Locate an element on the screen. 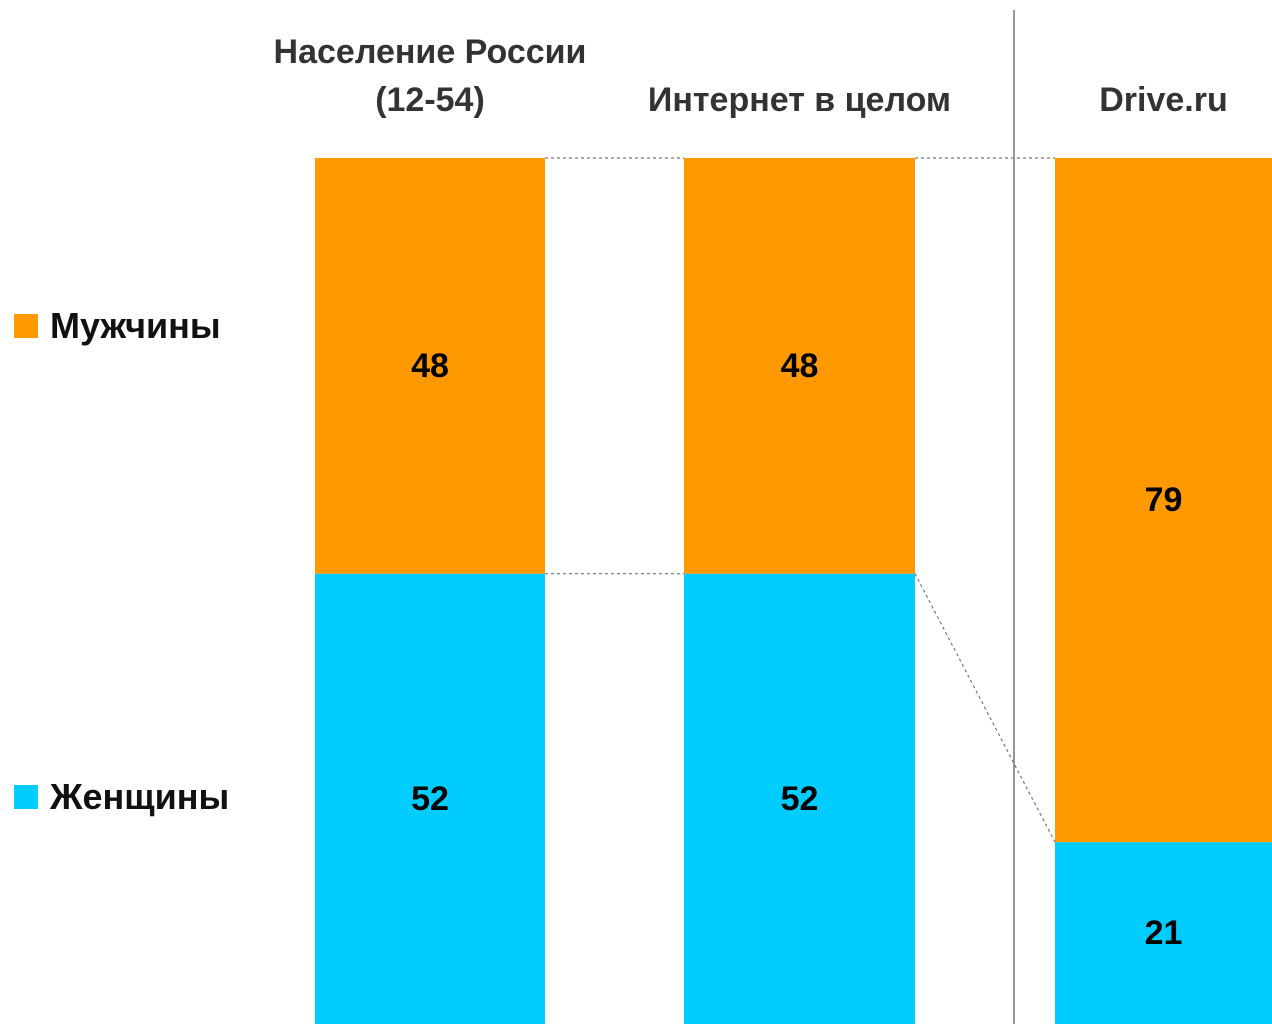 Image resolution: width=1272 pixels, height=1024 pixels. category-label: Drive.ru is located at coordinates (1163, 100).